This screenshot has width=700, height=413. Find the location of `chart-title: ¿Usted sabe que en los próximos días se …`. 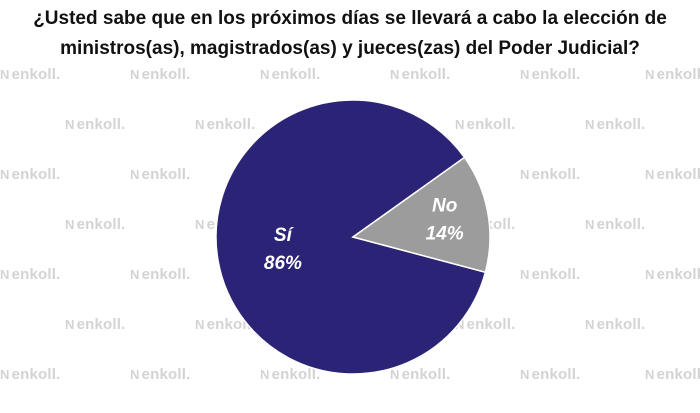

chart-title: ¿Usted sabe que en los próximos días se … is located at coordinates (350, 34).